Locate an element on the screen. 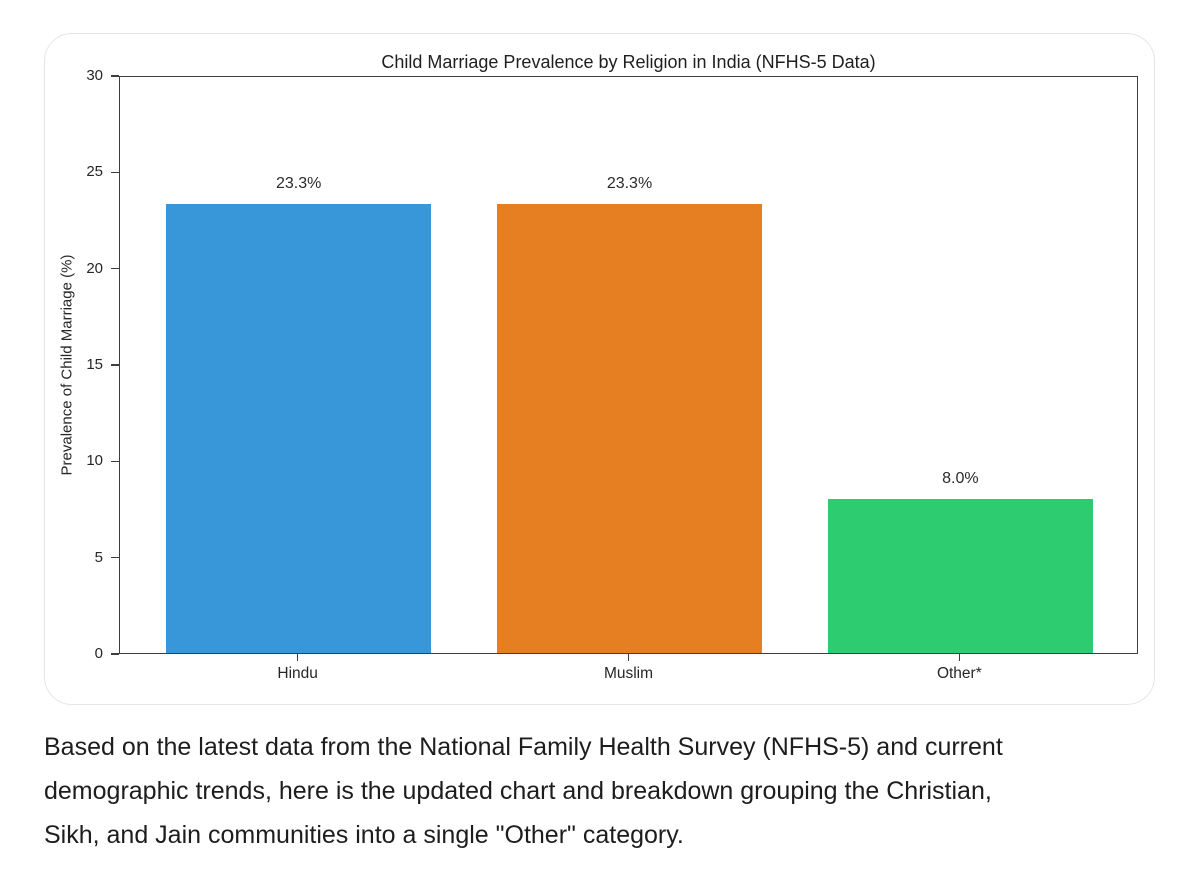 This screenshot has width=1200, height=881. y-tick-label: 0 is located at coordinates (98, 653).